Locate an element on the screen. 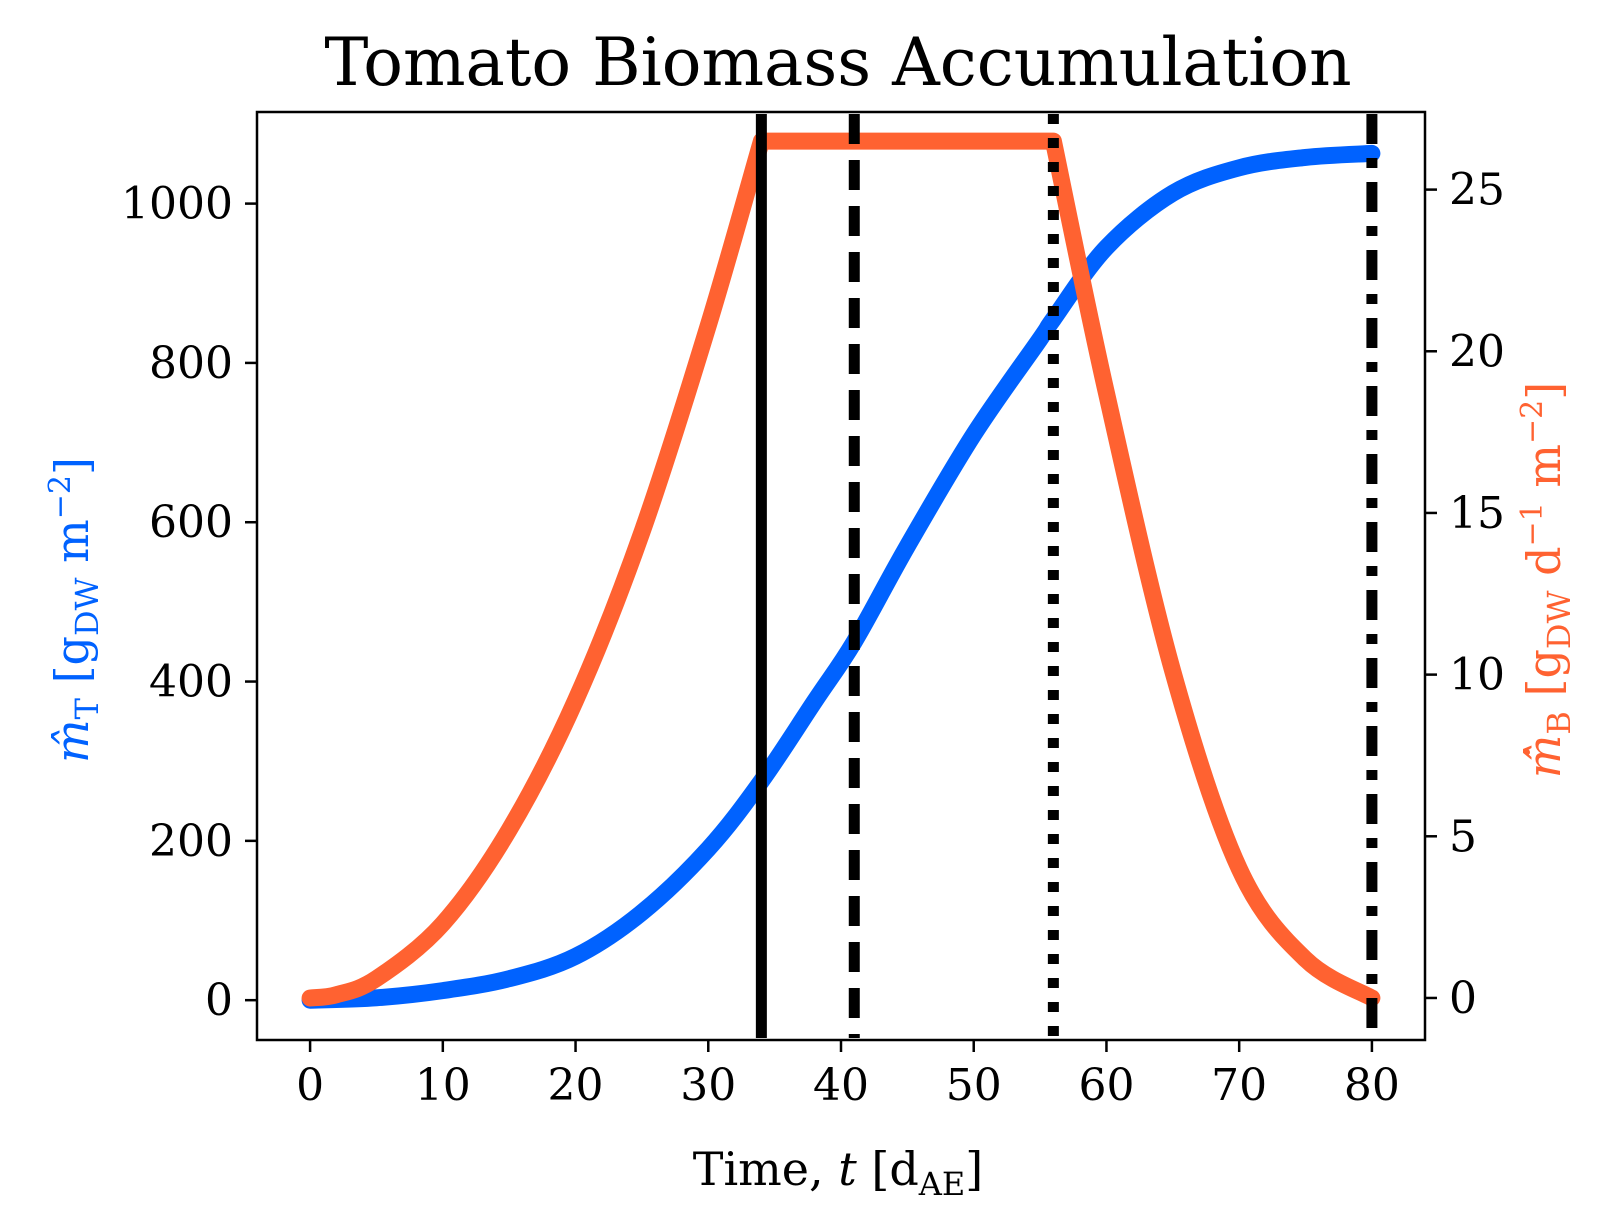 The image size is (1623, 1225). left-y-axis-label: m̂T [gDW m−2] is located at coordinates (74, 610).